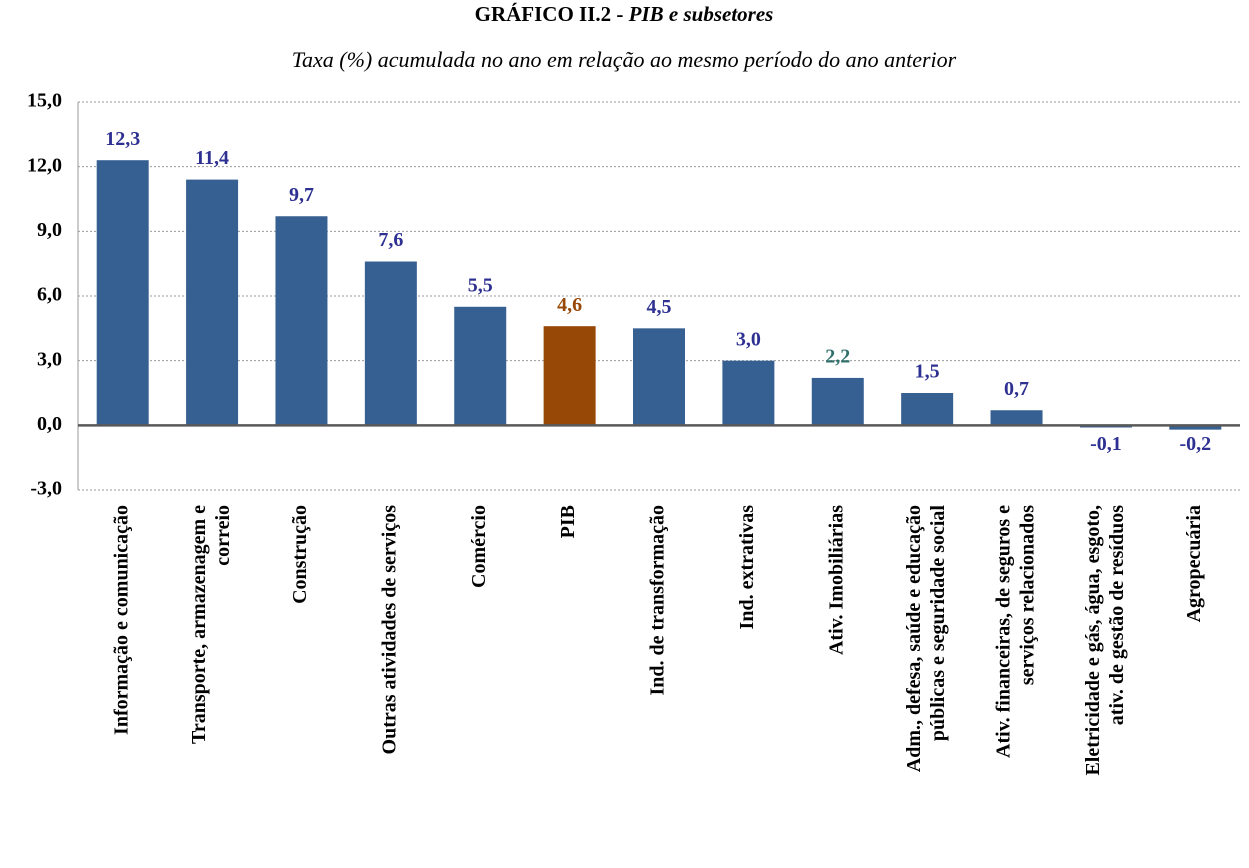  What do you see at coordinates (44, 101) in the screenshot?
I see `y-tick-label: 15,0` at bounding box center [44, 101].